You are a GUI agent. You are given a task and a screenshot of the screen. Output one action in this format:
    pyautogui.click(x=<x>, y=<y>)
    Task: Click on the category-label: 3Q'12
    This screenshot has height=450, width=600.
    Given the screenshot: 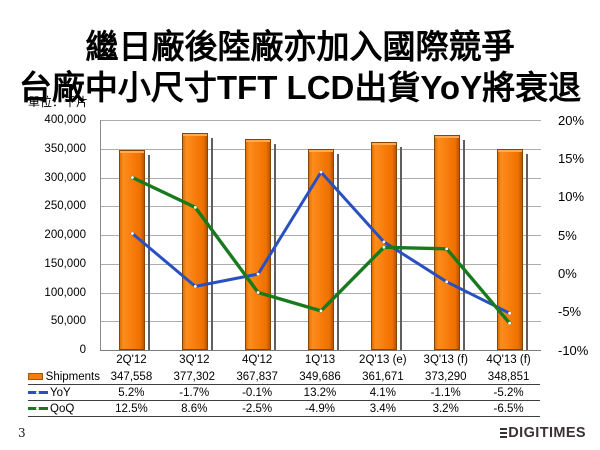 What is the action you would take?
    pyautogui.click(x=194, y=360)
    